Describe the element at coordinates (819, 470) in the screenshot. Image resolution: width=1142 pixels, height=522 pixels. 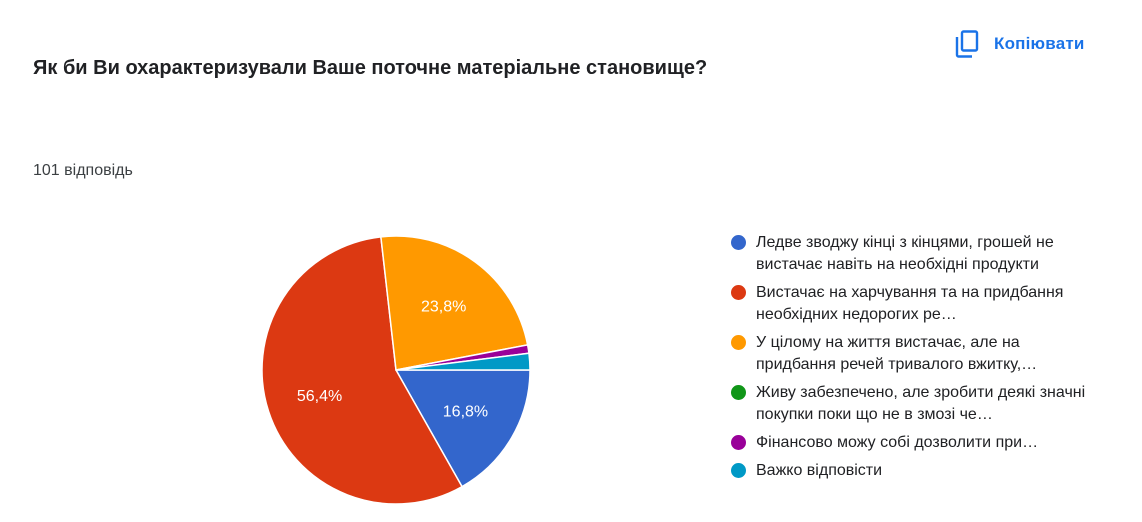
I see `legend-label: Важко відповісти` at that location.